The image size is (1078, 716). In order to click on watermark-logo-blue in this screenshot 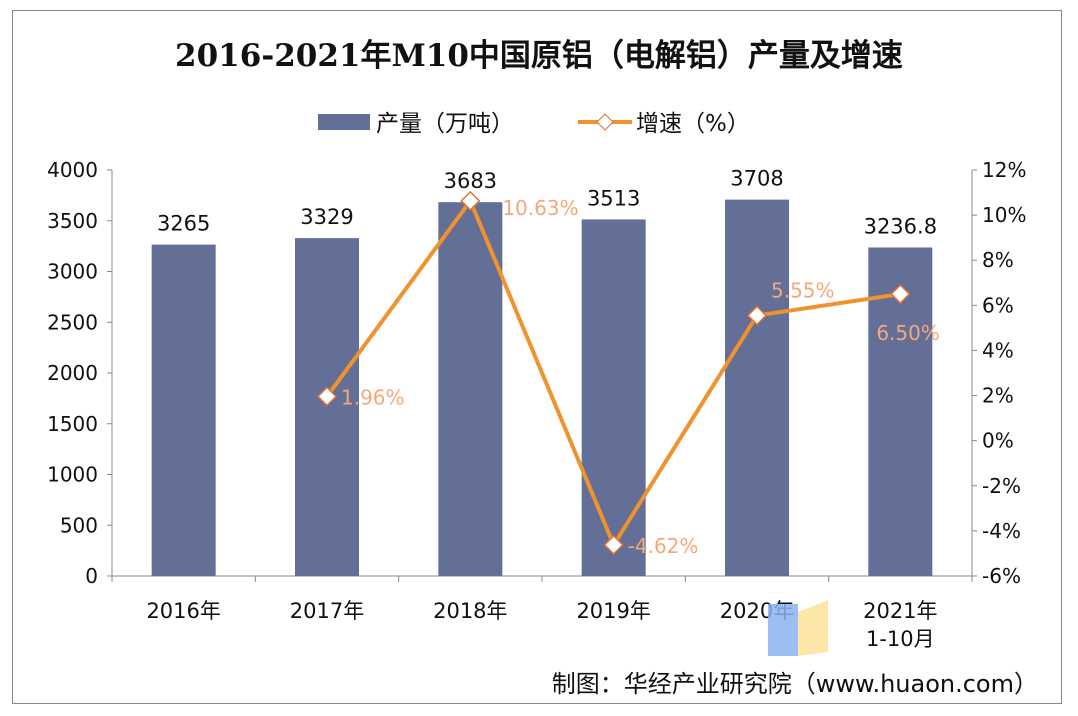, I will do `click(783, 630)`.